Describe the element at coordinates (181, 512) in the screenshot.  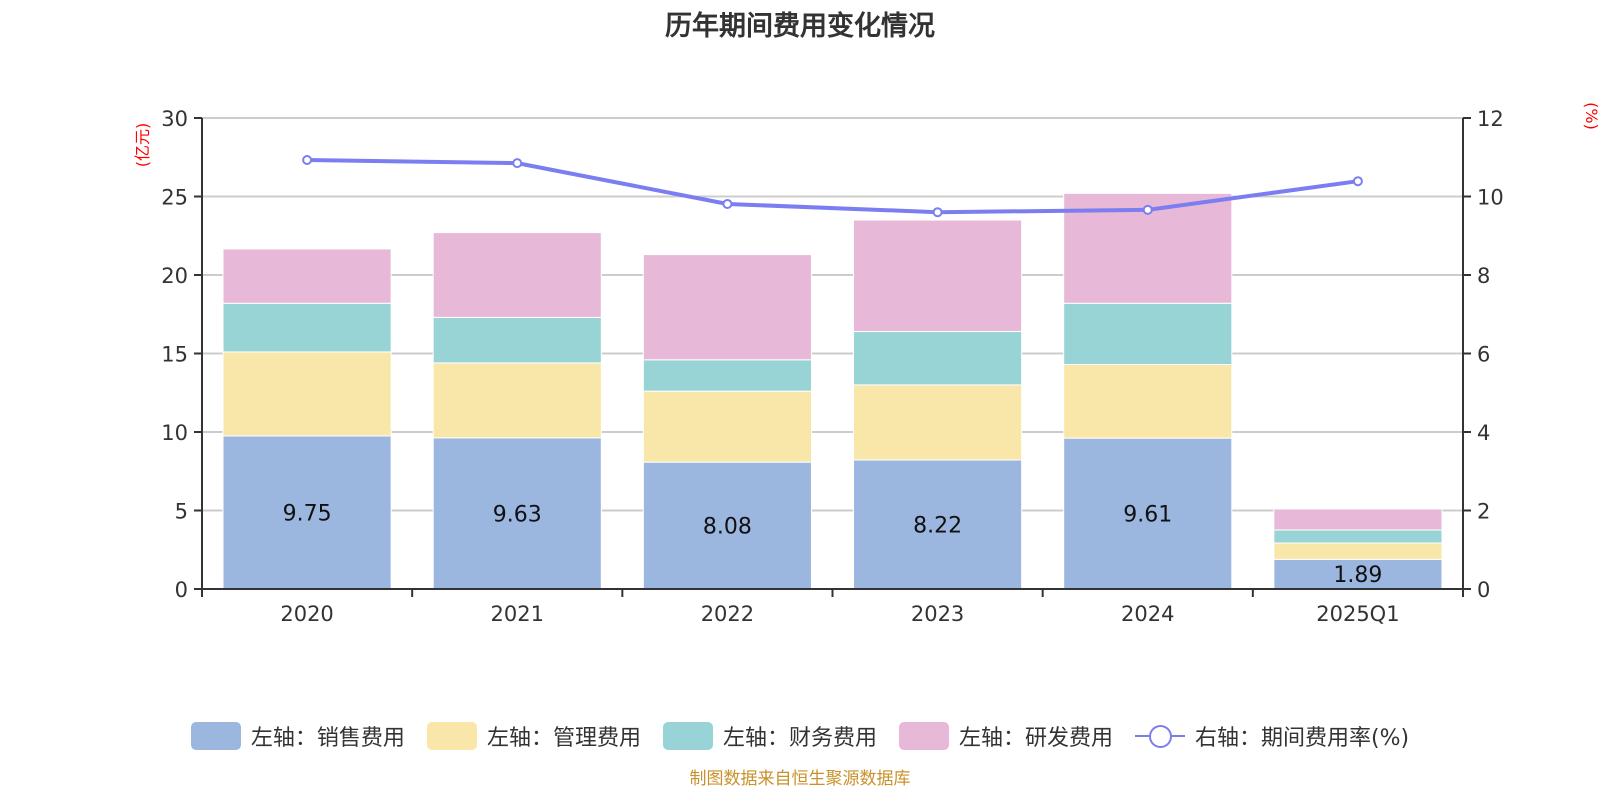
I see `left-axis-tick-label: 5` at that location.